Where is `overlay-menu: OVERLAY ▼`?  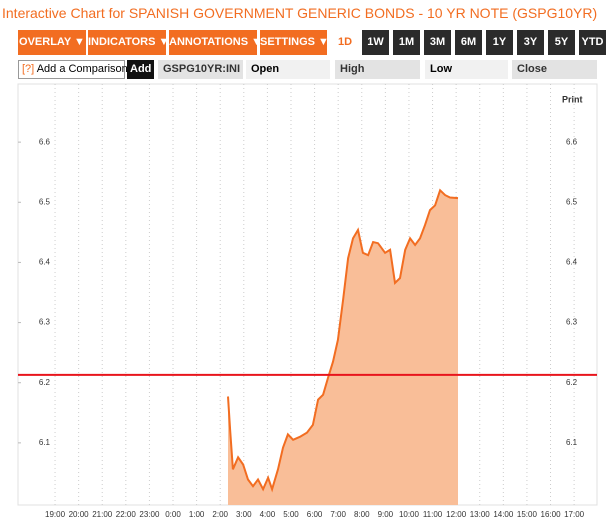 overlay-menu: OVERLAY ▼ is located at coordinates (52, 42).